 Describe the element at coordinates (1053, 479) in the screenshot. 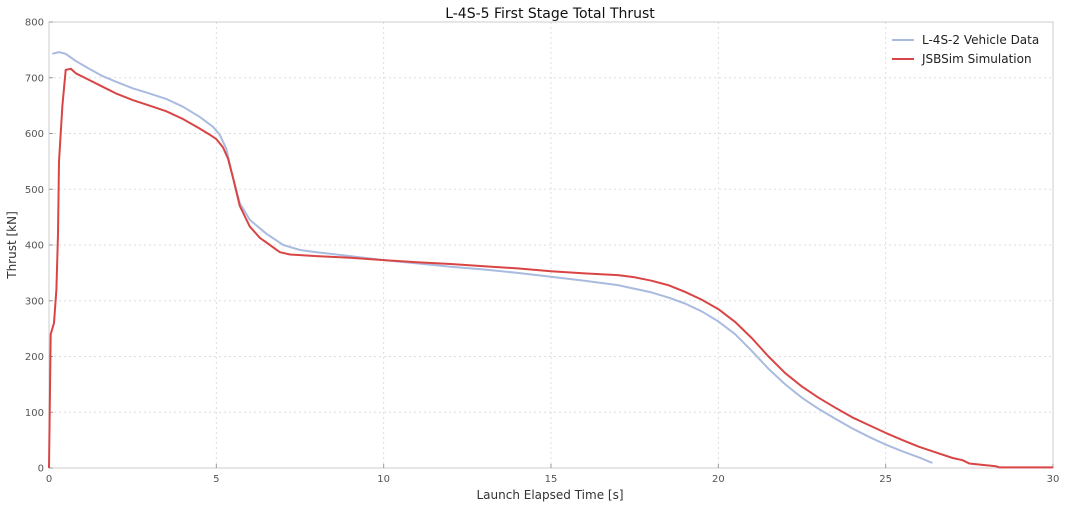

I see `x-tick-label: 30` at that location.